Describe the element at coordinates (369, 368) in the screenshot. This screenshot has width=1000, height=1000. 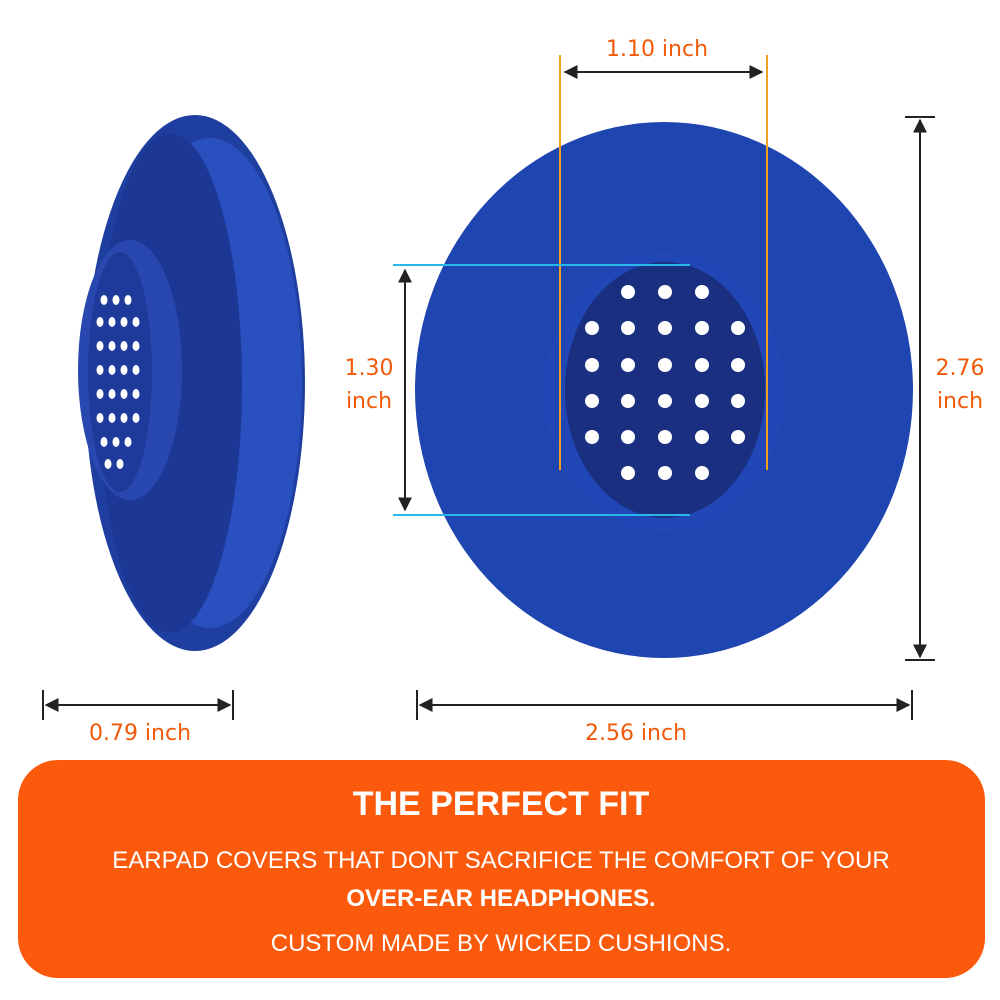
I see `dimension-label: 1.30` at that location.